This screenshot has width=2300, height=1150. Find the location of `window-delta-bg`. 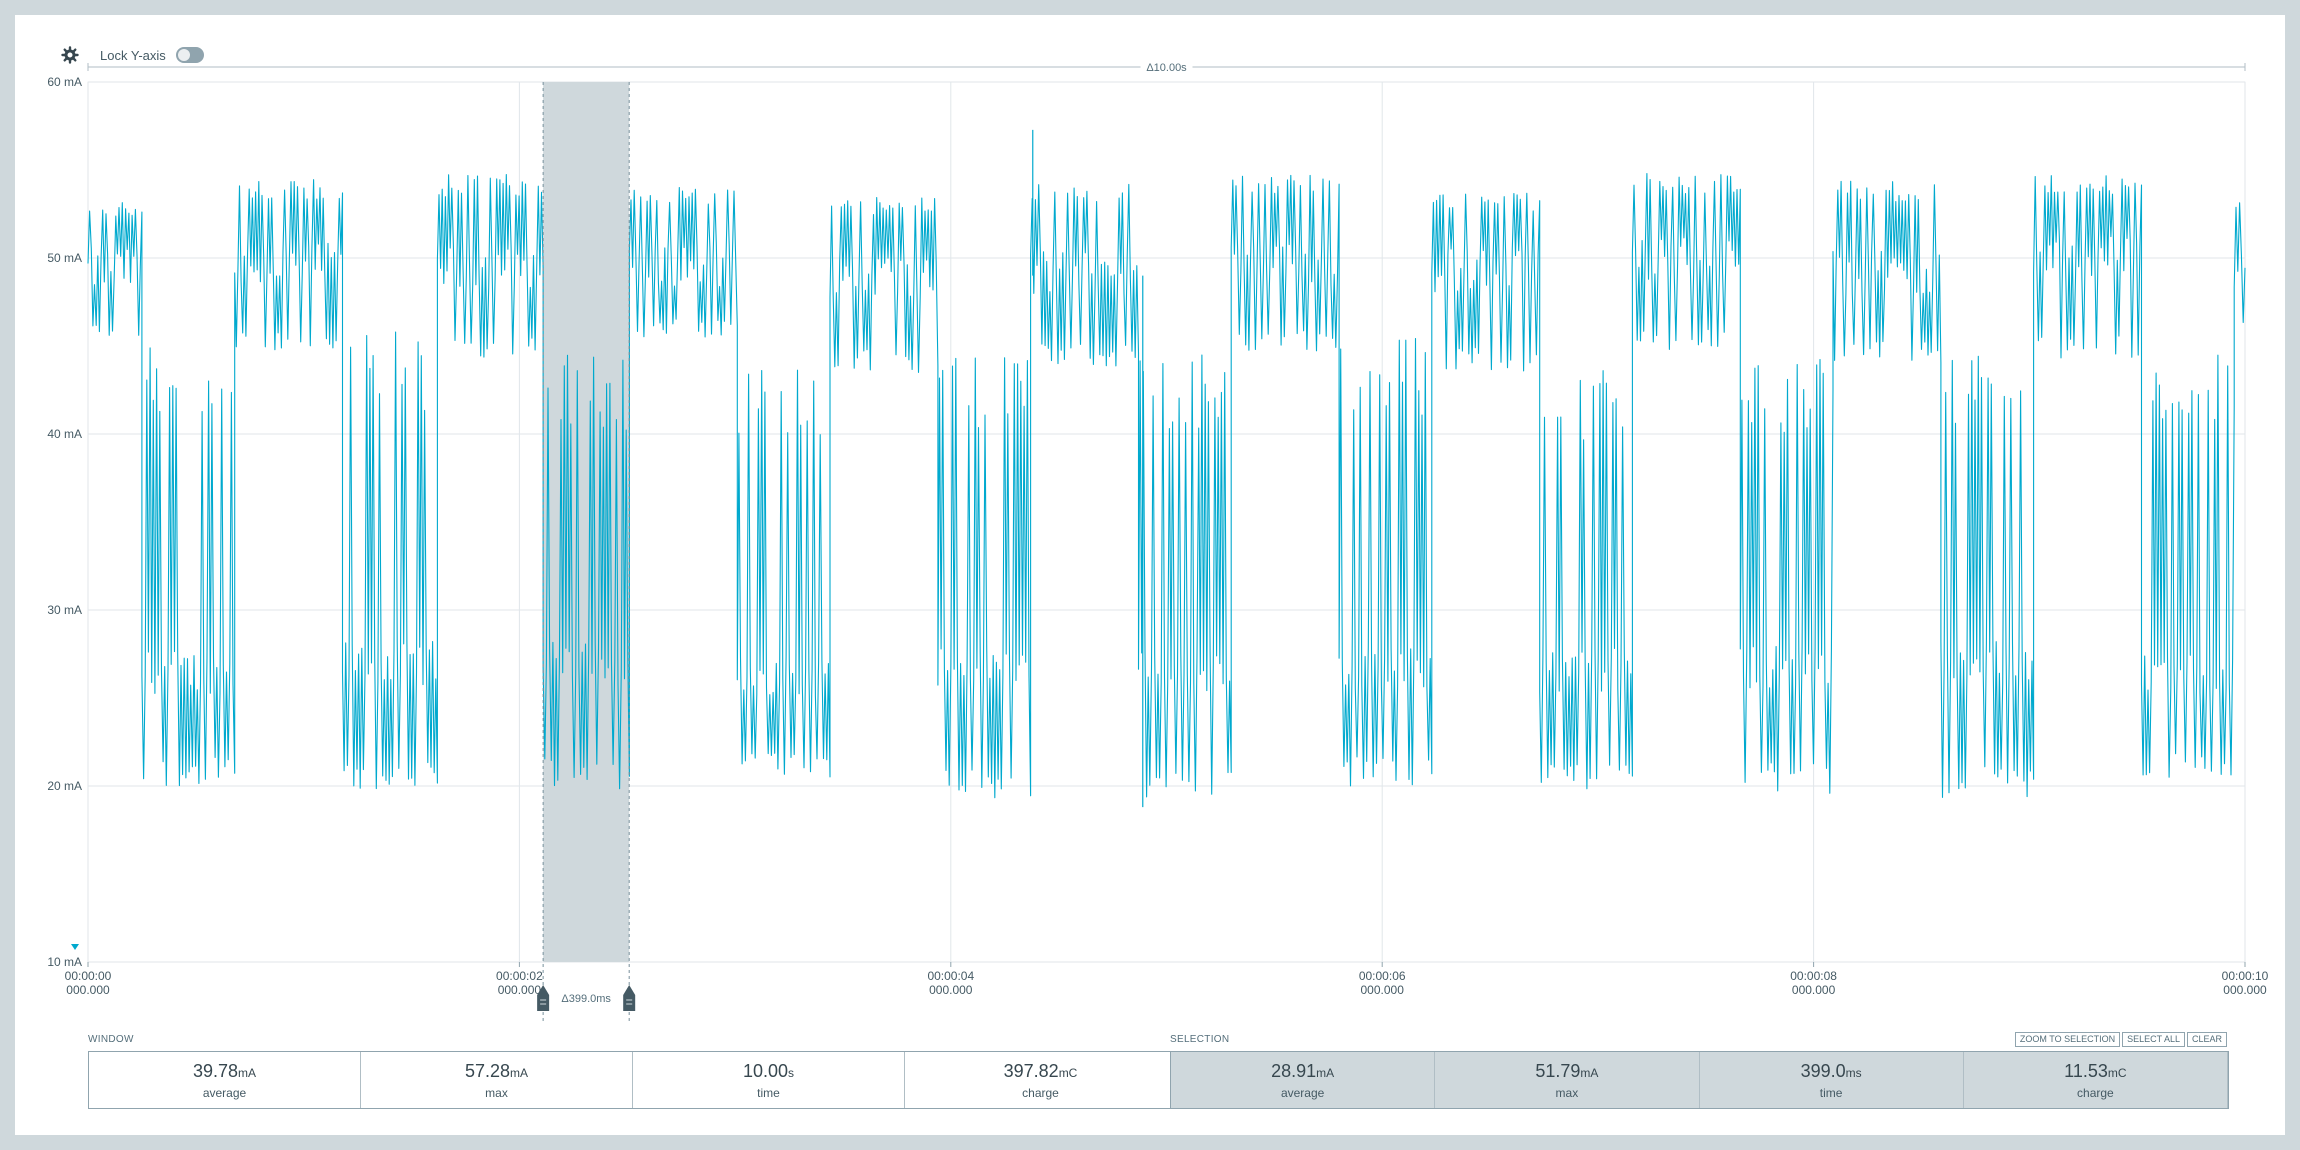

window-delta-bg is located at coordinates (1166, 66).